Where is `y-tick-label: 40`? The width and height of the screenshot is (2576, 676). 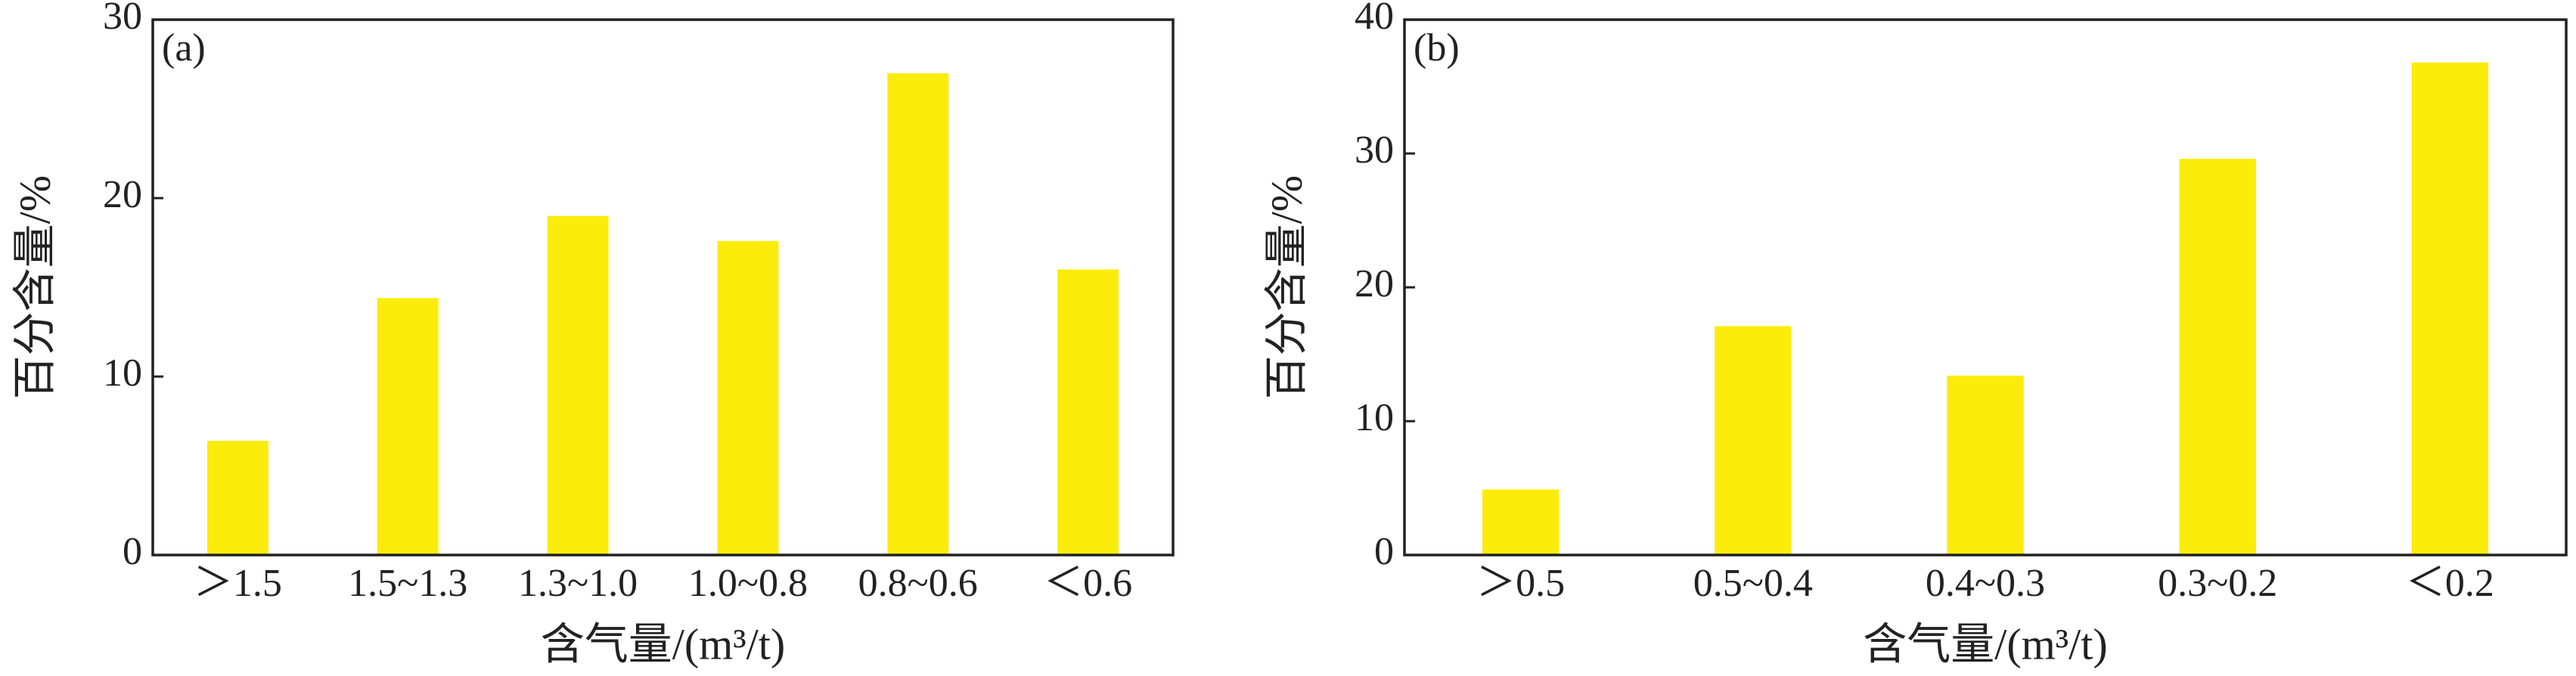
y-tick-label: 40 is located at coordinates (1374, 19).